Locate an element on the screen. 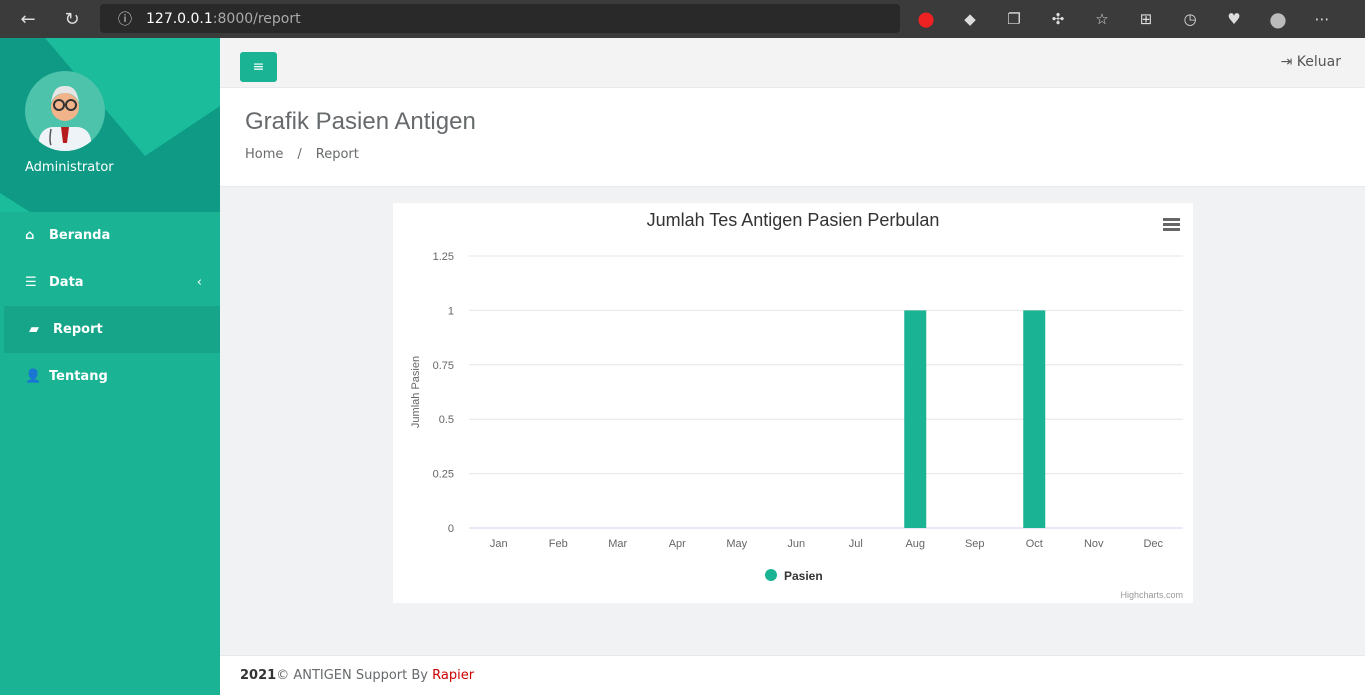  refresh-icon: ↻ is located at coordinates (72, 19).